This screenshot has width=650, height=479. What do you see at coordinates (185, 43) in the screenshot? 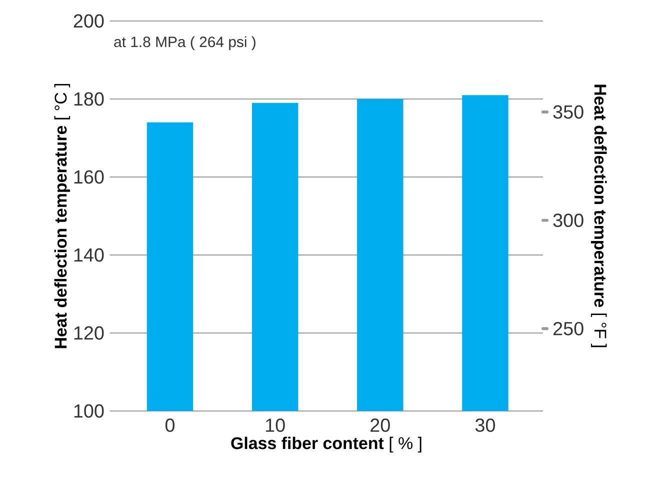
I see `annotation: at 1.8 MPa ( 264 psi )` at bounding box center [185, 43].